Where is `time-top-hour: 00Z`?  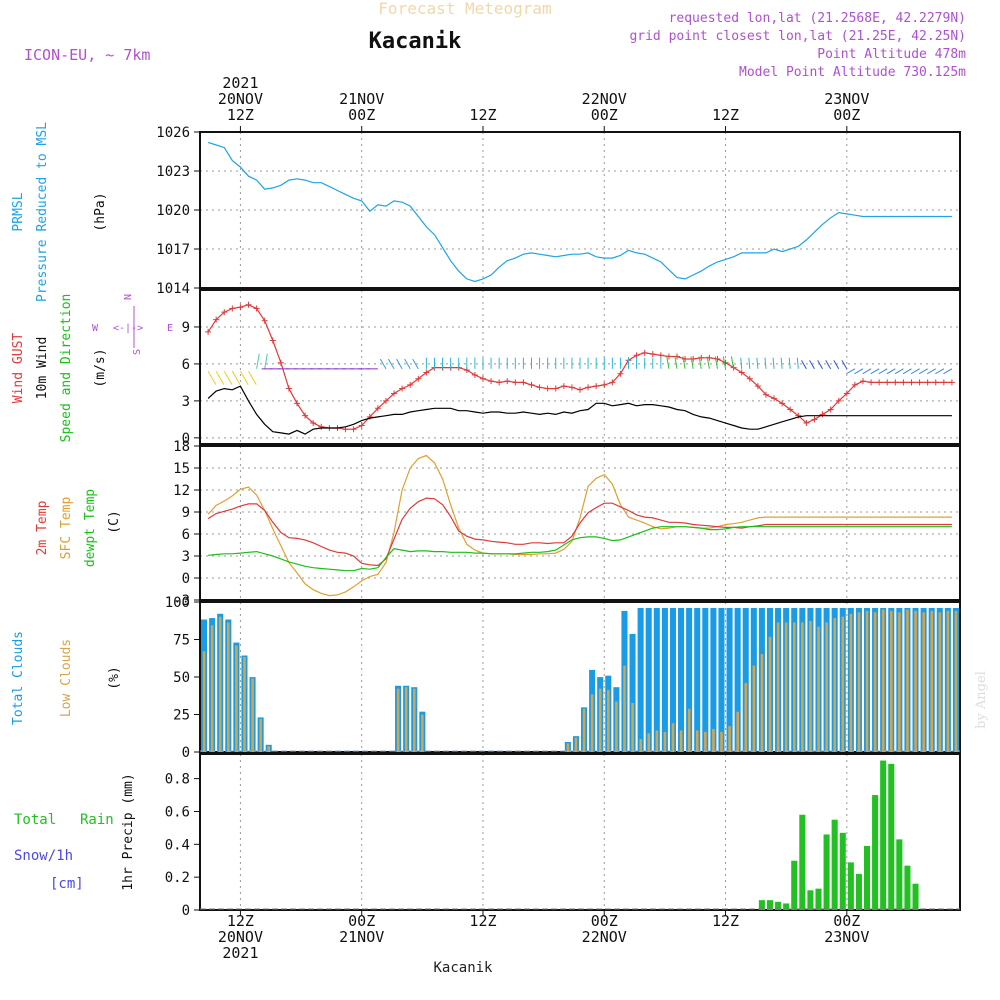 time-top-hour: 00Z is located at coordinates (361, 115).